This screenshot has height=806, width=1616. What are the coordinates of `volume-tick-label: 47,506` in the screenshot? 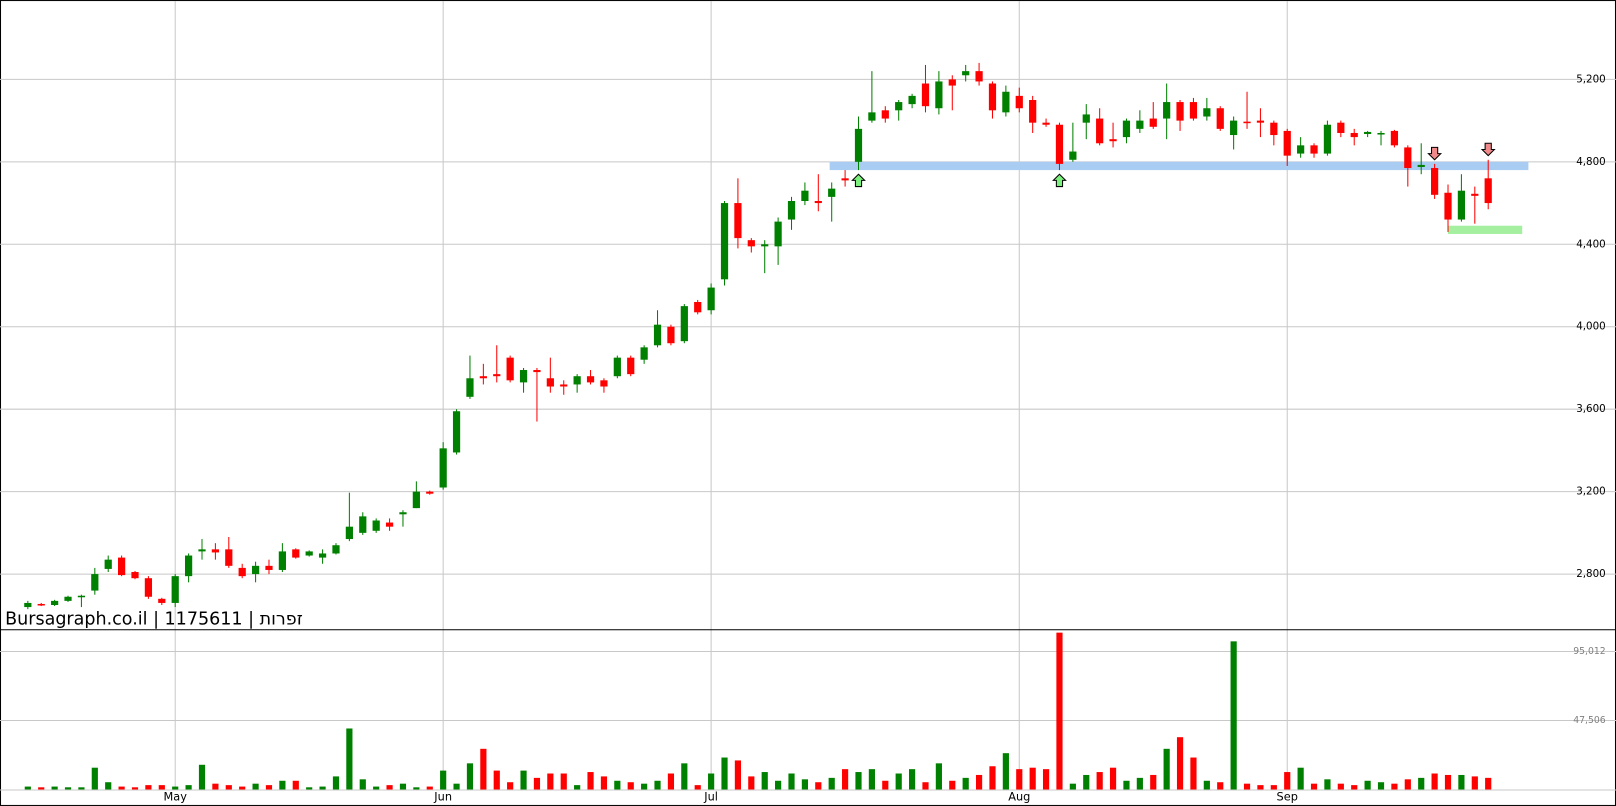 It's located at (1589, 720).